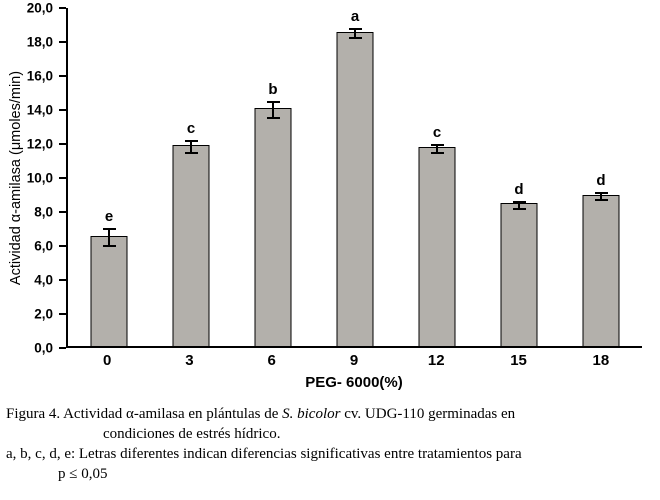 This screenshot has height=500, width=660. What do you see at coordinates (311, 414) in the screenshot?
I see `caption-species-name: S. bicolor` at bounding box center [311, 414].